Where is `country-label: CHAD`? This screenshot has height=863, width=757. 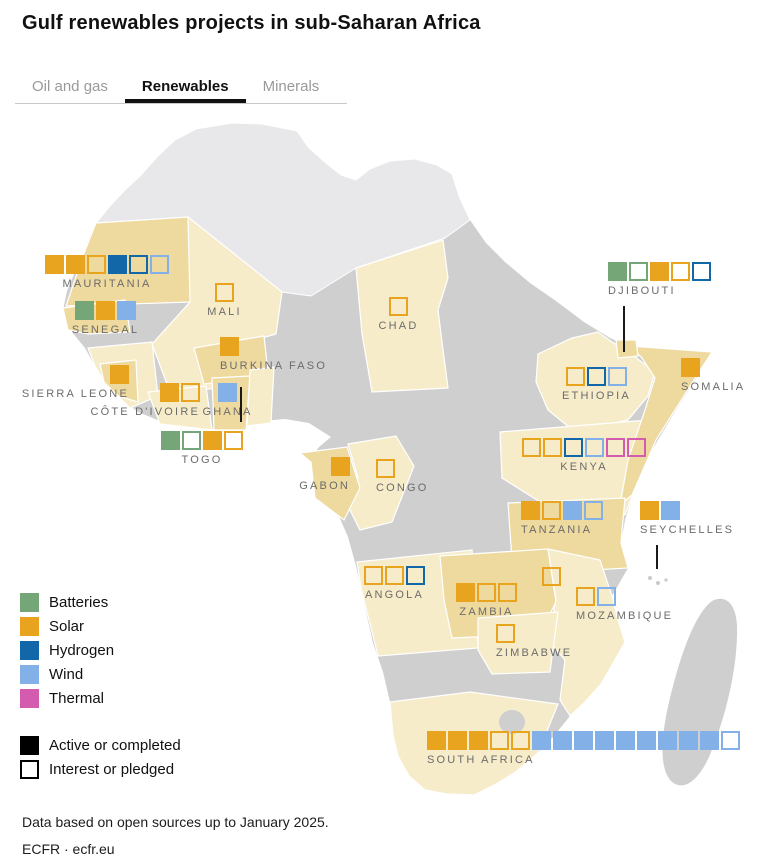 country-label: CHAD is located at coordinates (398, 326).